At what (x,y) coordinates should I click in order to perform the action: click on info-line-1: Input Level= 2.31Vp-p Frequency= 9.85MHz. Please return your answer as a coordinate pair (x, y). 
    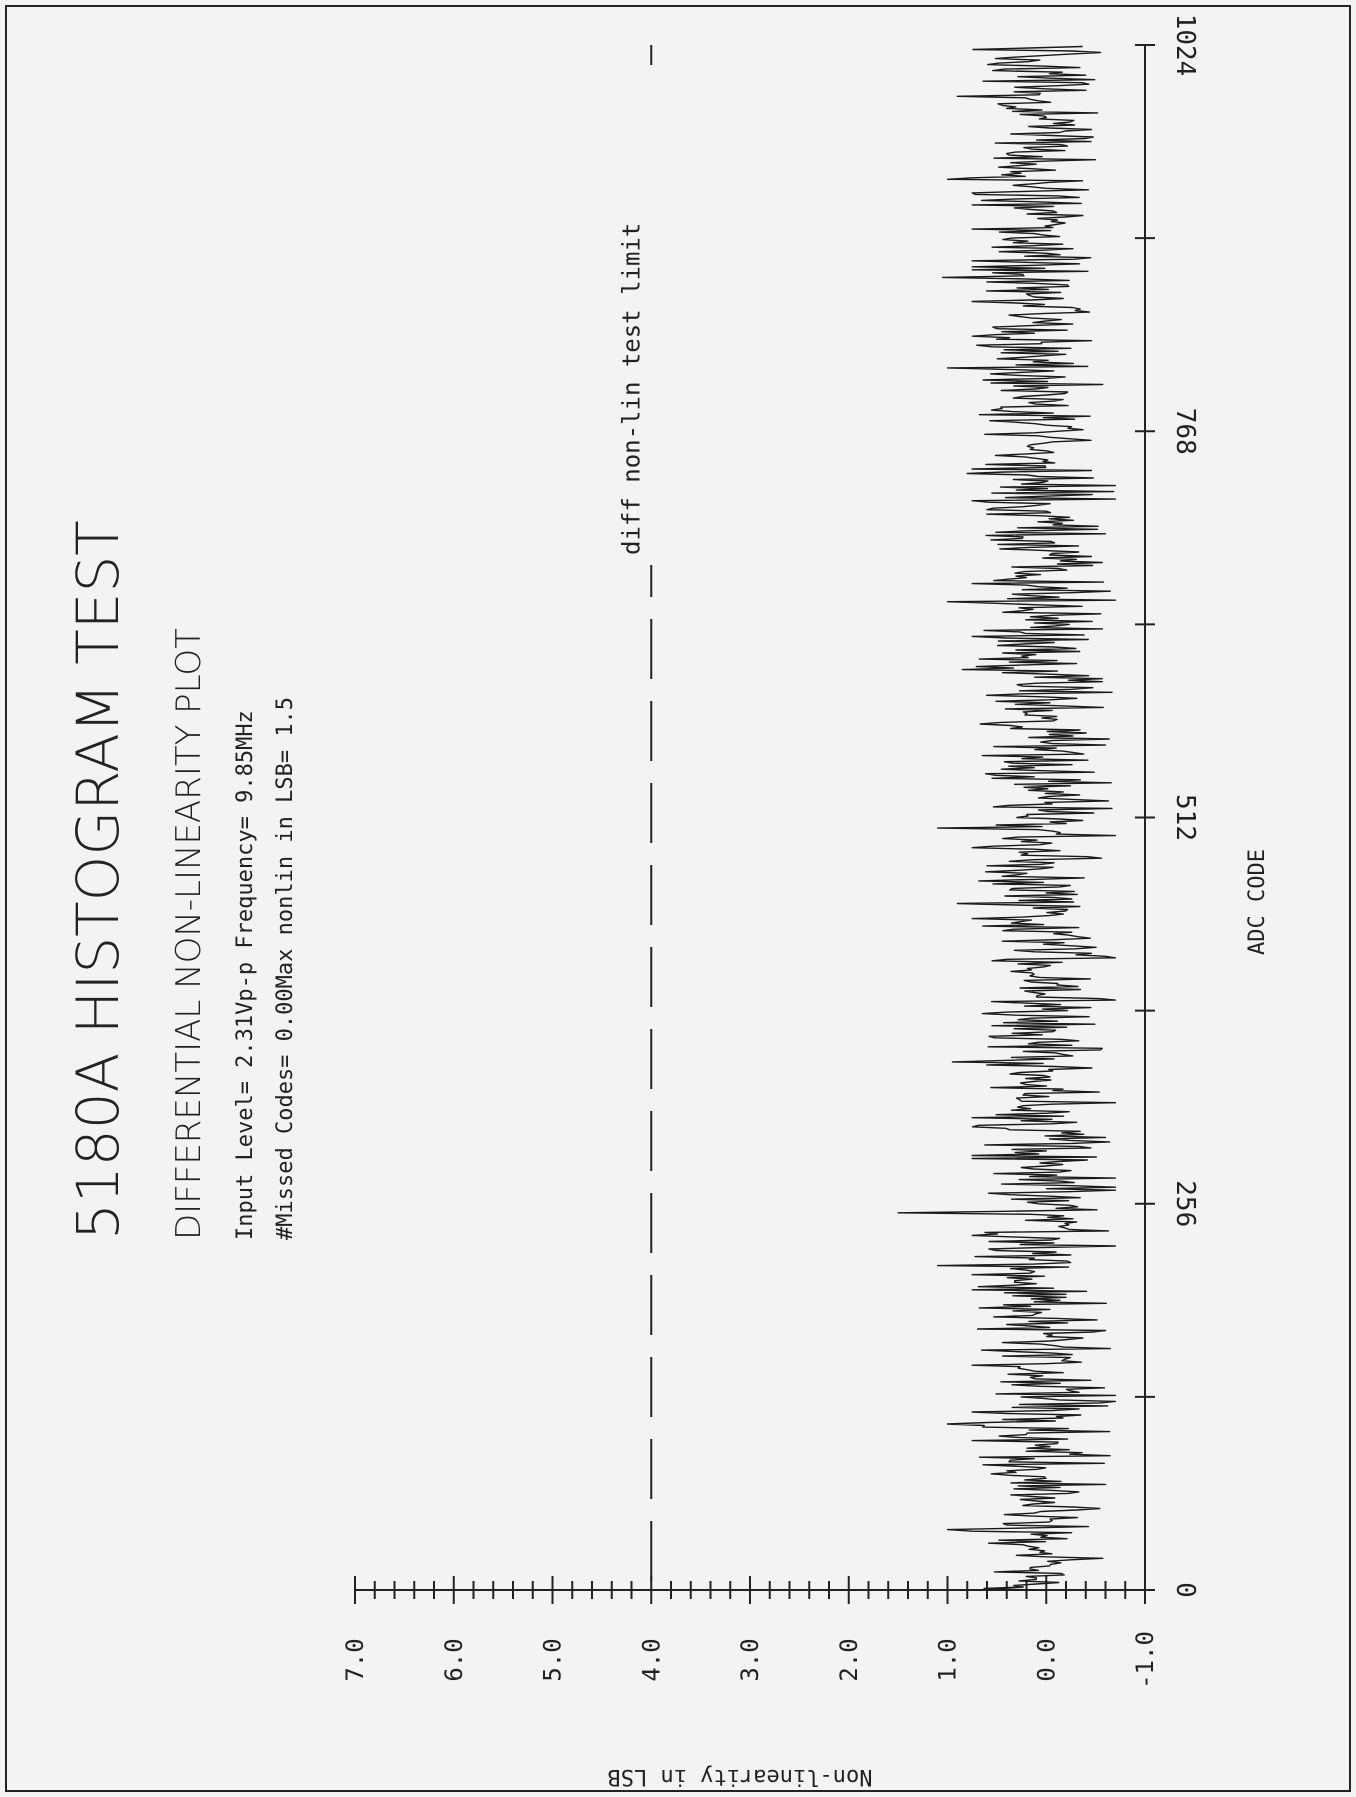
    Looking at the image, I should click on (245, 975).